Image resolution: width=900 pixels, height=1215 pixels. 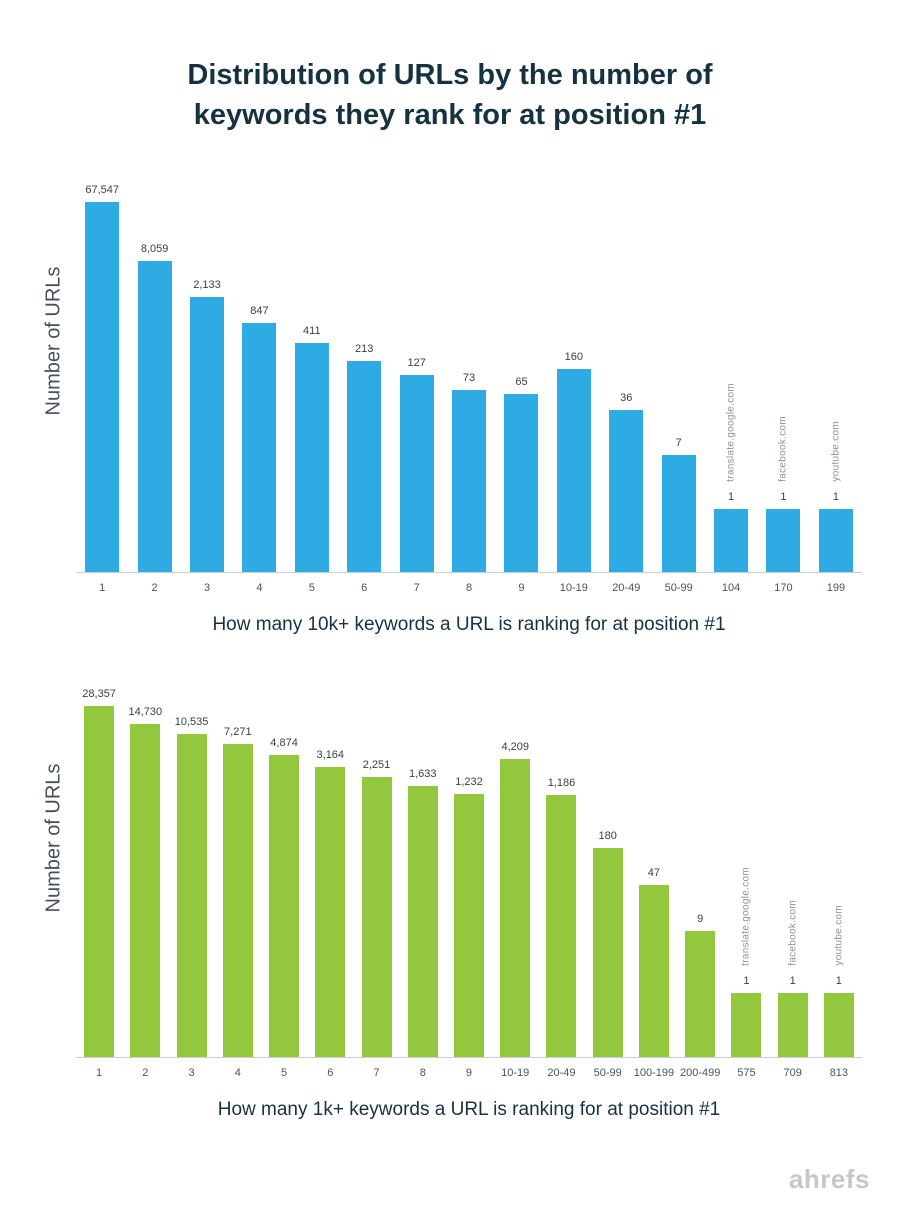 What do you see at coordinates (829, 1179) in the screenshot?
I see `ahrefs-logo: ahrefs` at bounding box center [829, 1179].